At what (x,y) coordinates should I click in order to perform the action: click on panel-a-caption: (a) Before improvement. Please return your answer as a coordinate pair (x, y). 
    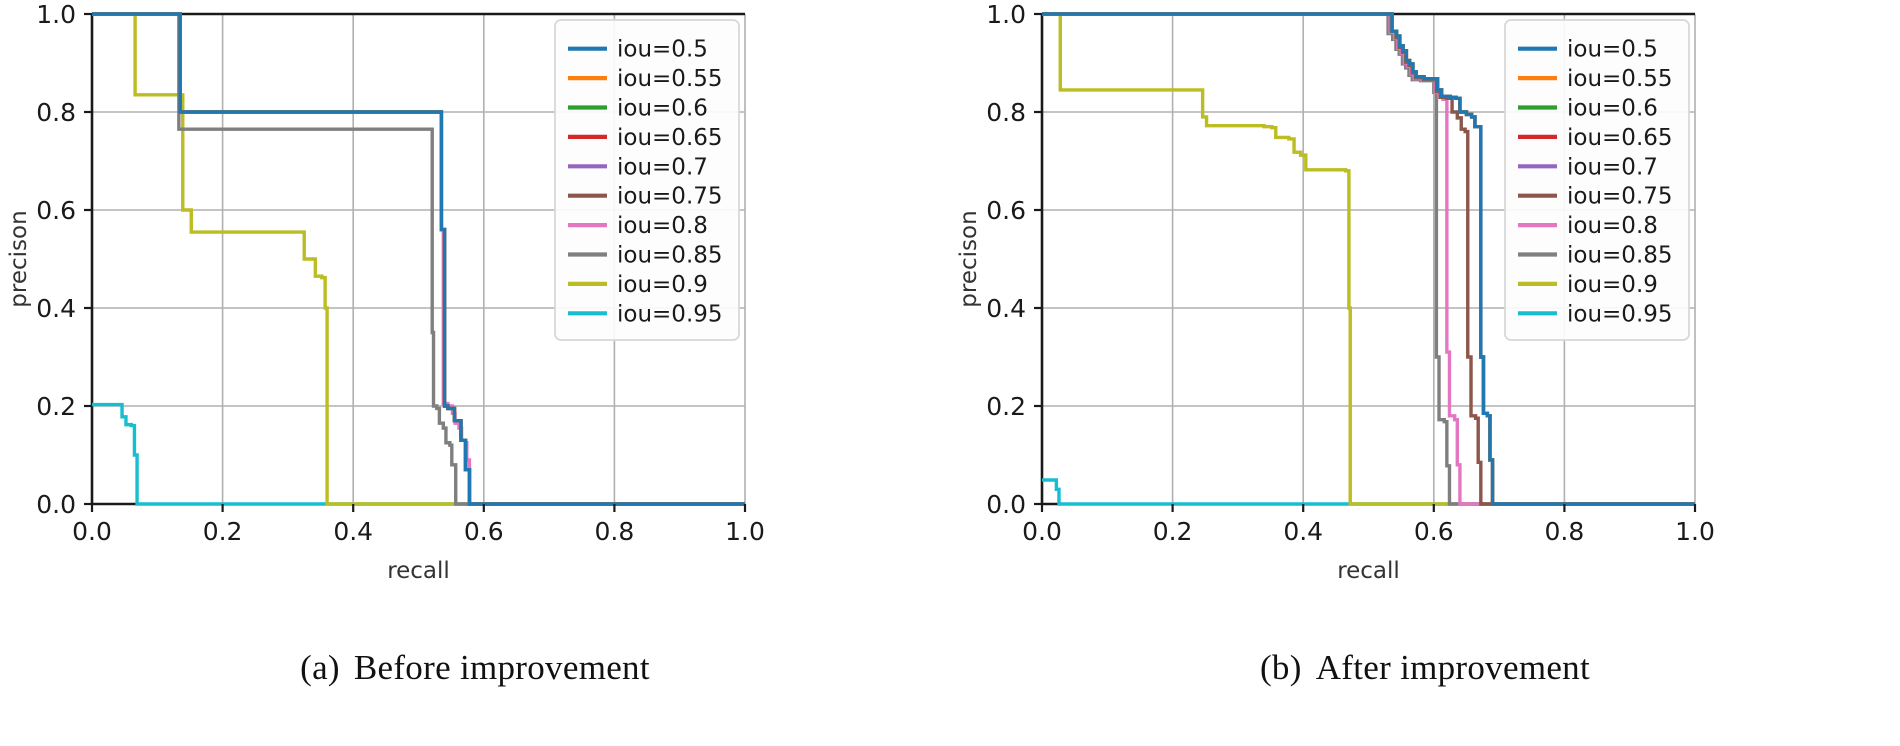
    Looking at the image, I should click on (475, 668).